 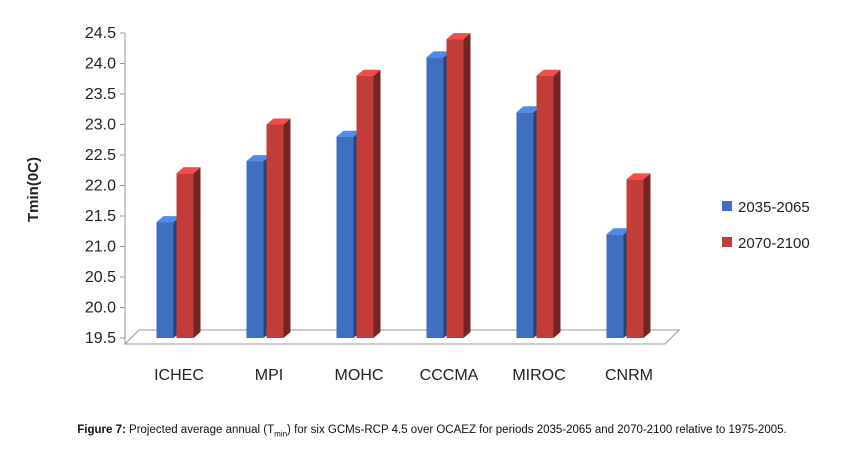 What do you see at coordinates (615, 286) in the screenshot?
I see `bar-cnrm-2035-2065` at bounding box center [615, 286].